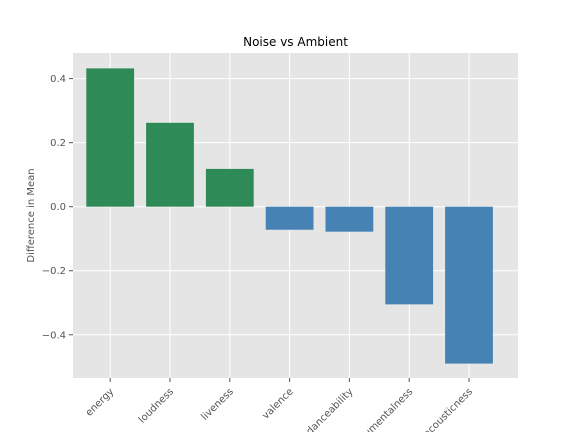 This screenshot has height=436, width=576. I want to click on y-tick-label: 0.4, so click(58, 79).